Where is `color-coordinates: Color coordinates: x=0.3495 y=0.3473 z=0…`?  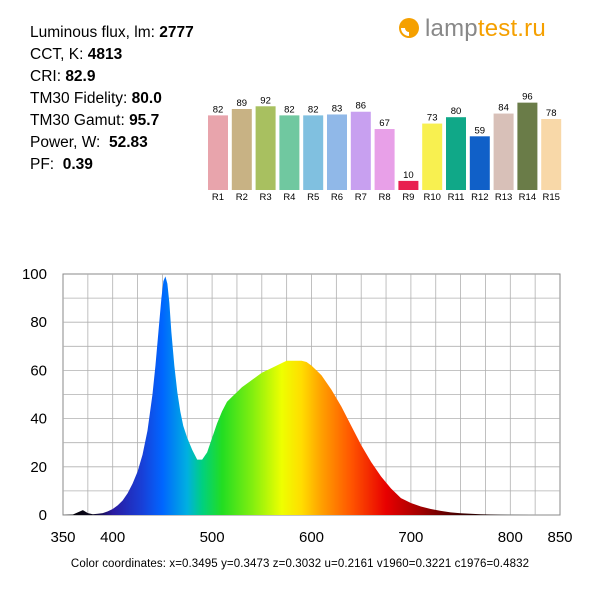
color-coordinates: Color coordinates: x=0.3495 y=0.3473 z=0… is located at coordinates (300, 564).